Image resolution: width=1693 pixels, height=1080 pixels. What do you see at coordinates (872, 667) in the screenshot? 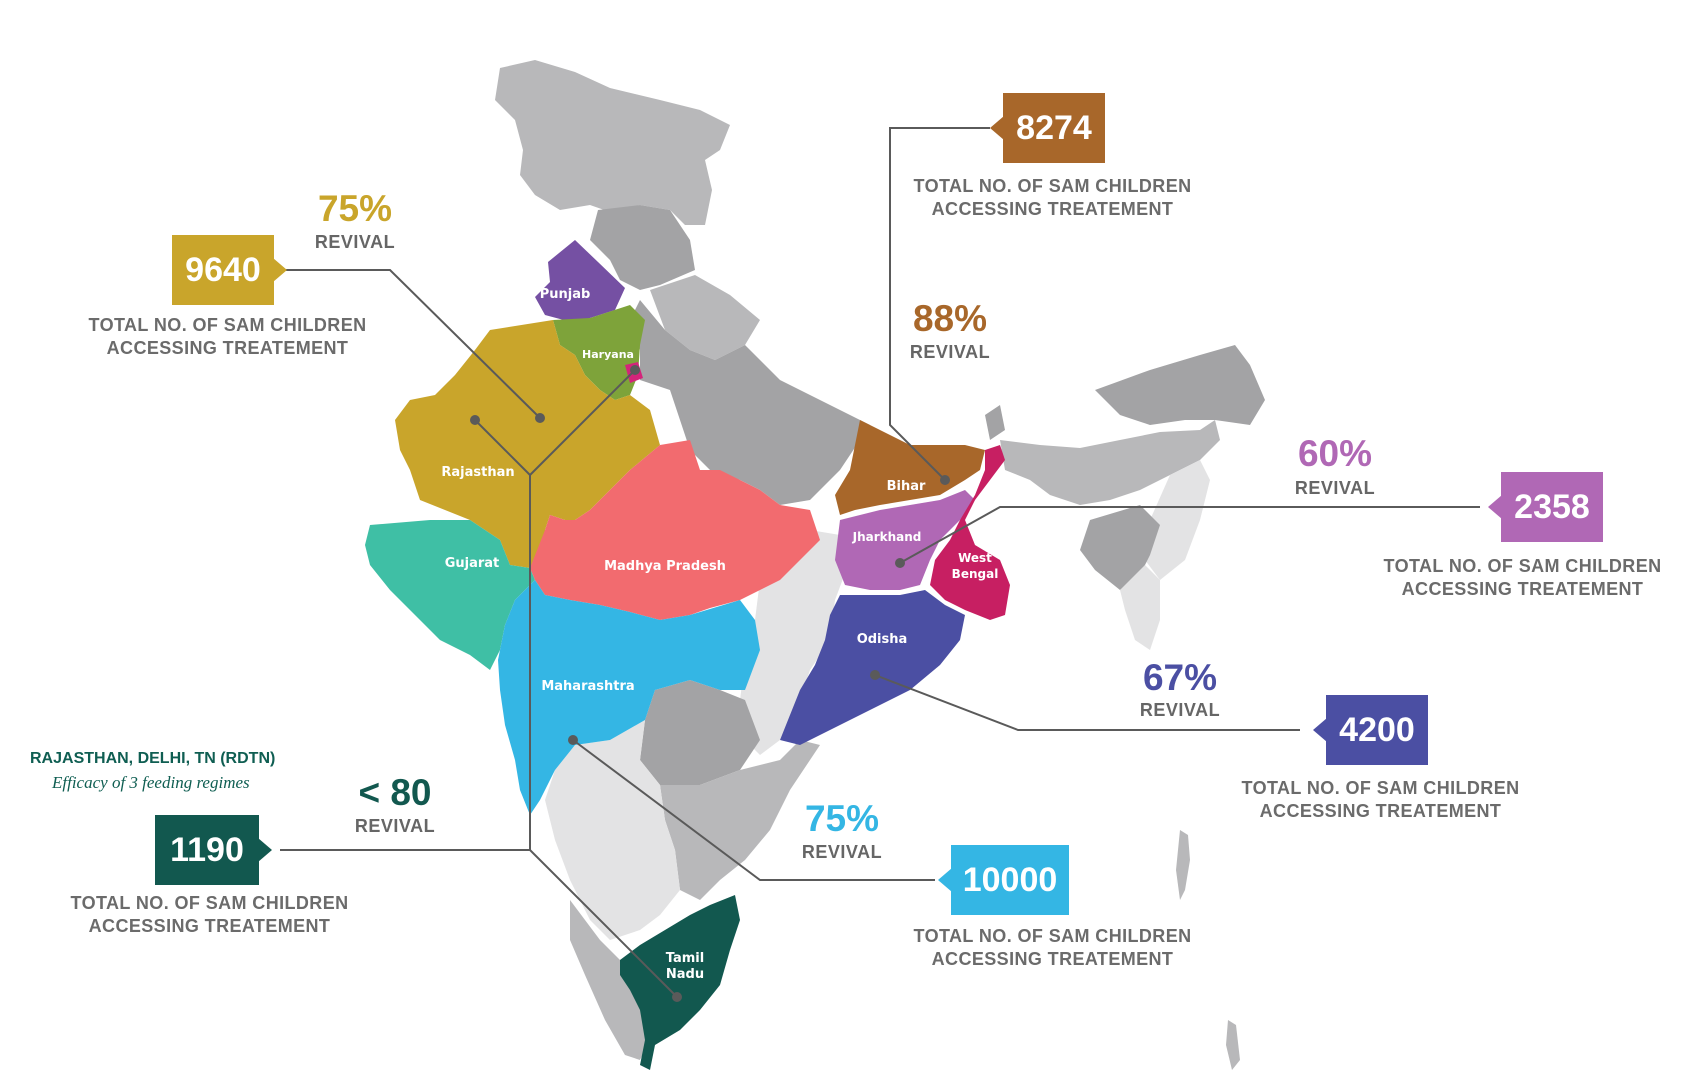
I see `odisha-shape` at bounding box center [872, 667].